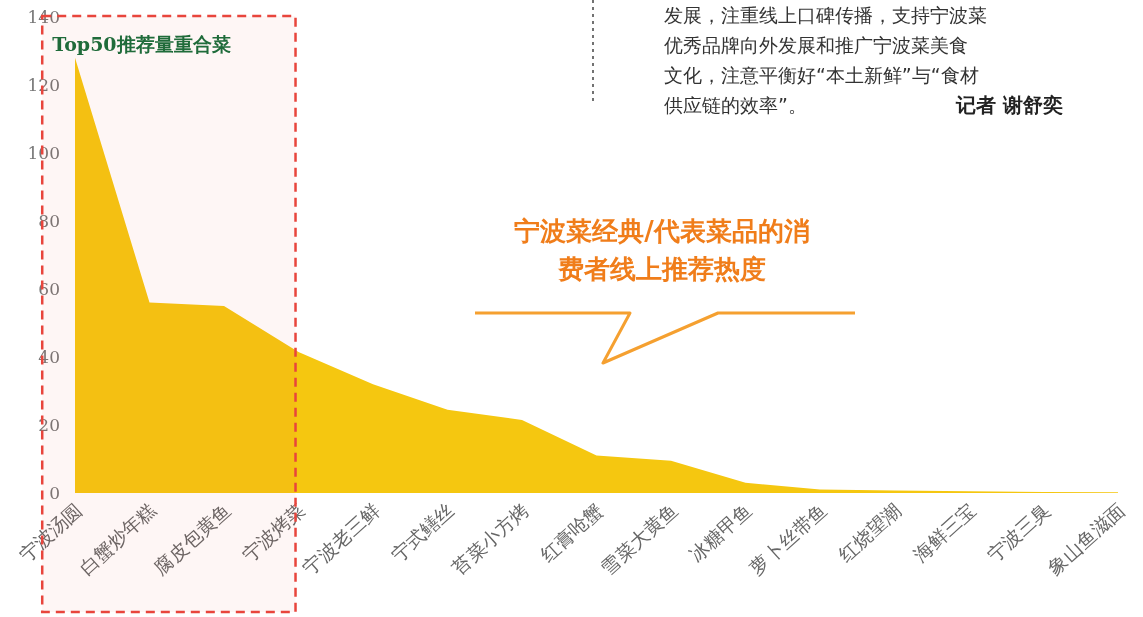  Describe the element at coordinates (821, 75) in the screenshot. I see `annotation: 文化，注意平衡好“本土新鲜”与“食材` at that location.